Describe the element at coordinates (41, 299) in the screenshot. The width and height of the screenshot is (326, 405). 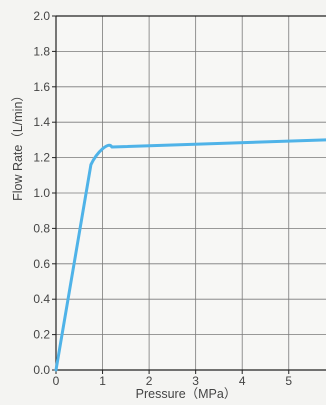
I see `y-tick-label: 0.4` at that location.